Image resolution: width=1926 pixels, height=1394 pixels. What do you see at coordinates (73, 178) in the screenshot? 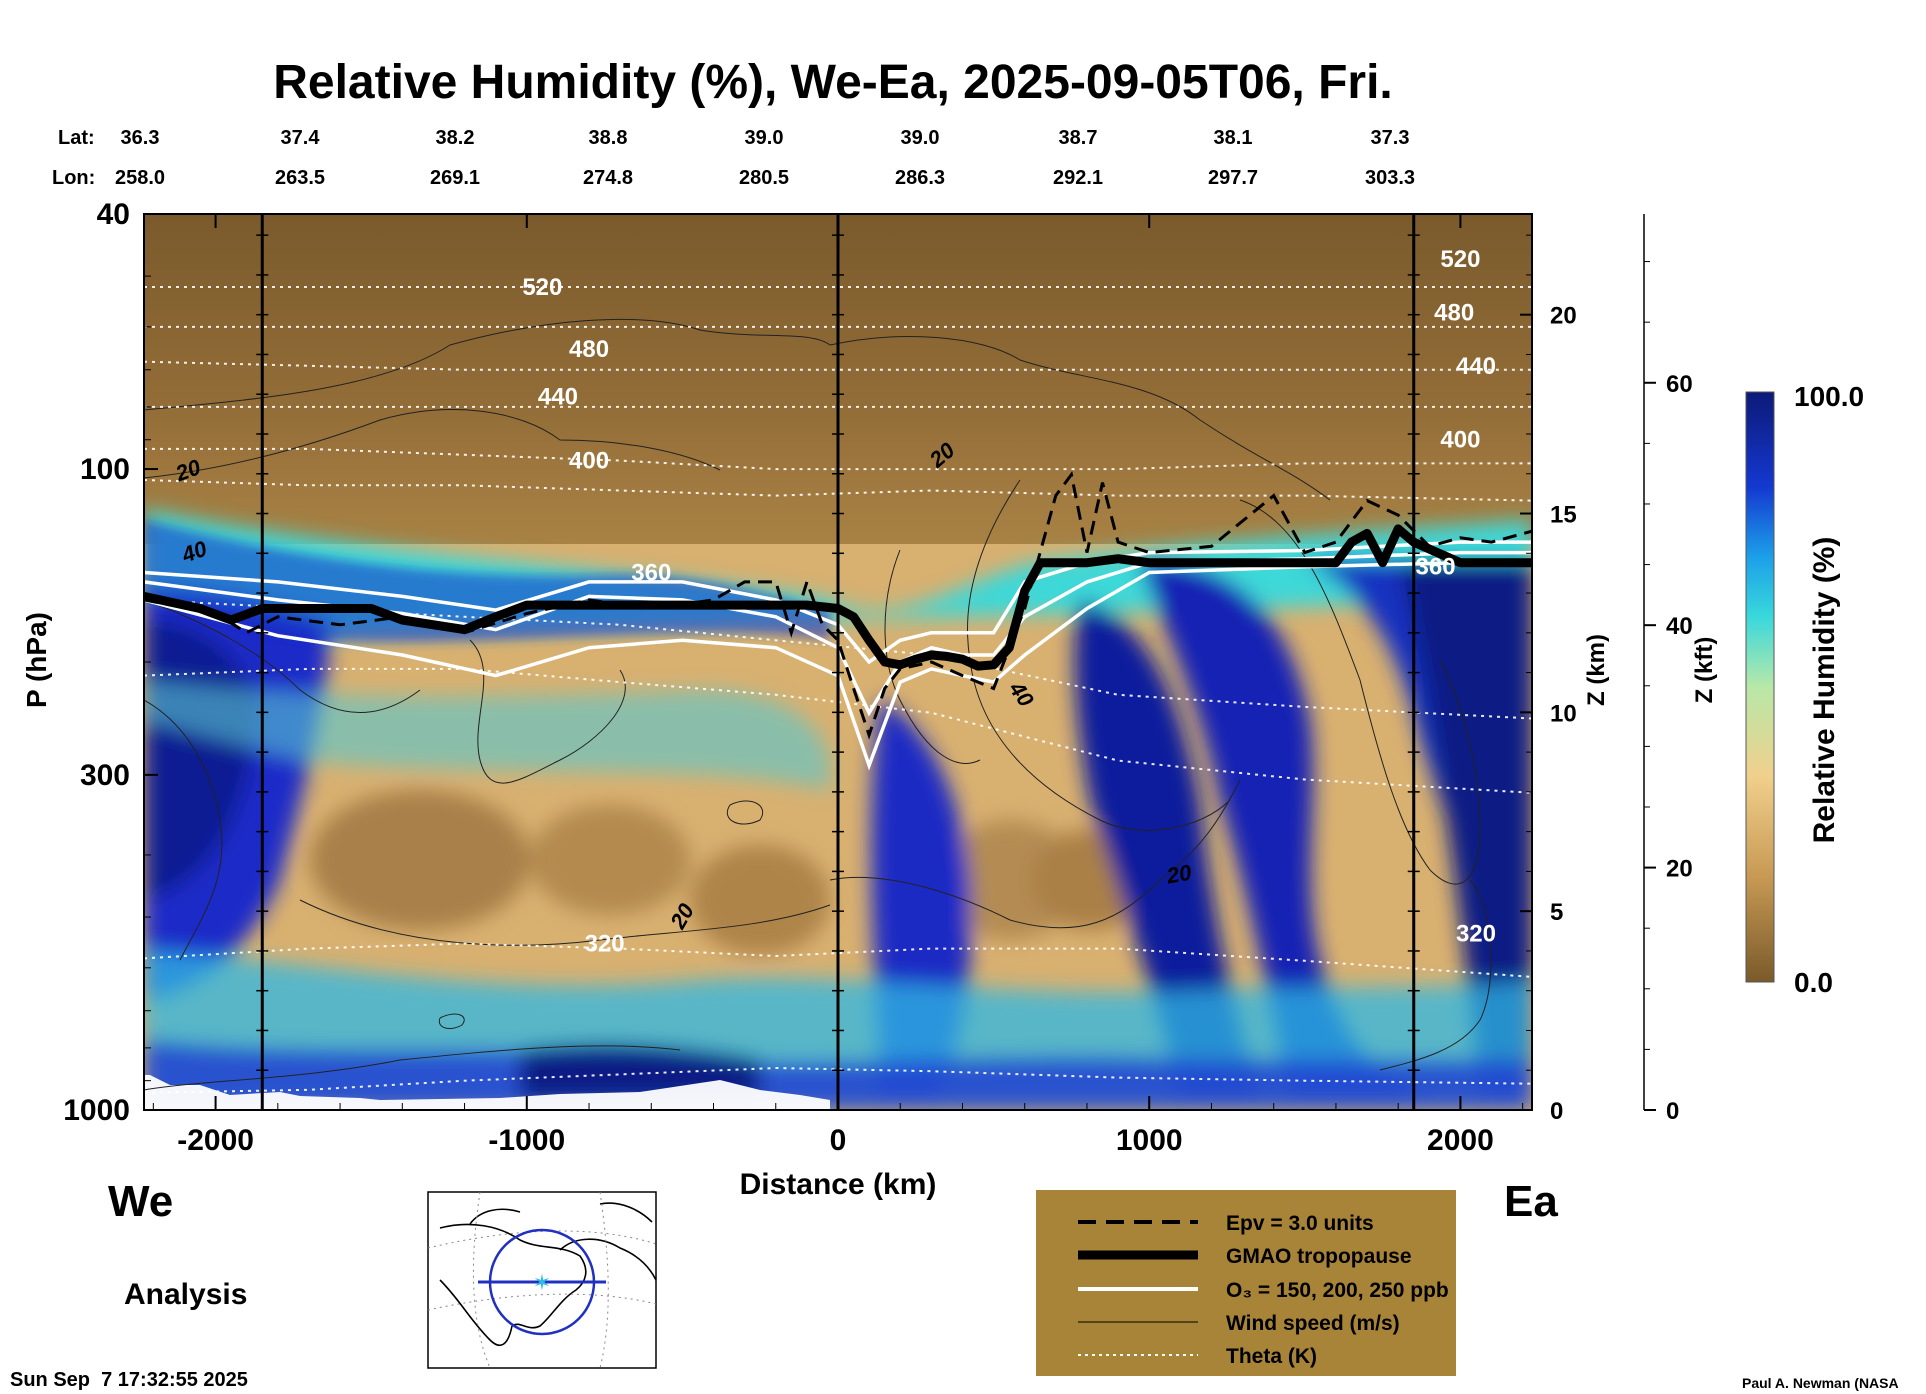
I see `lon-label: Lon:` at bounding box center [73, 178].